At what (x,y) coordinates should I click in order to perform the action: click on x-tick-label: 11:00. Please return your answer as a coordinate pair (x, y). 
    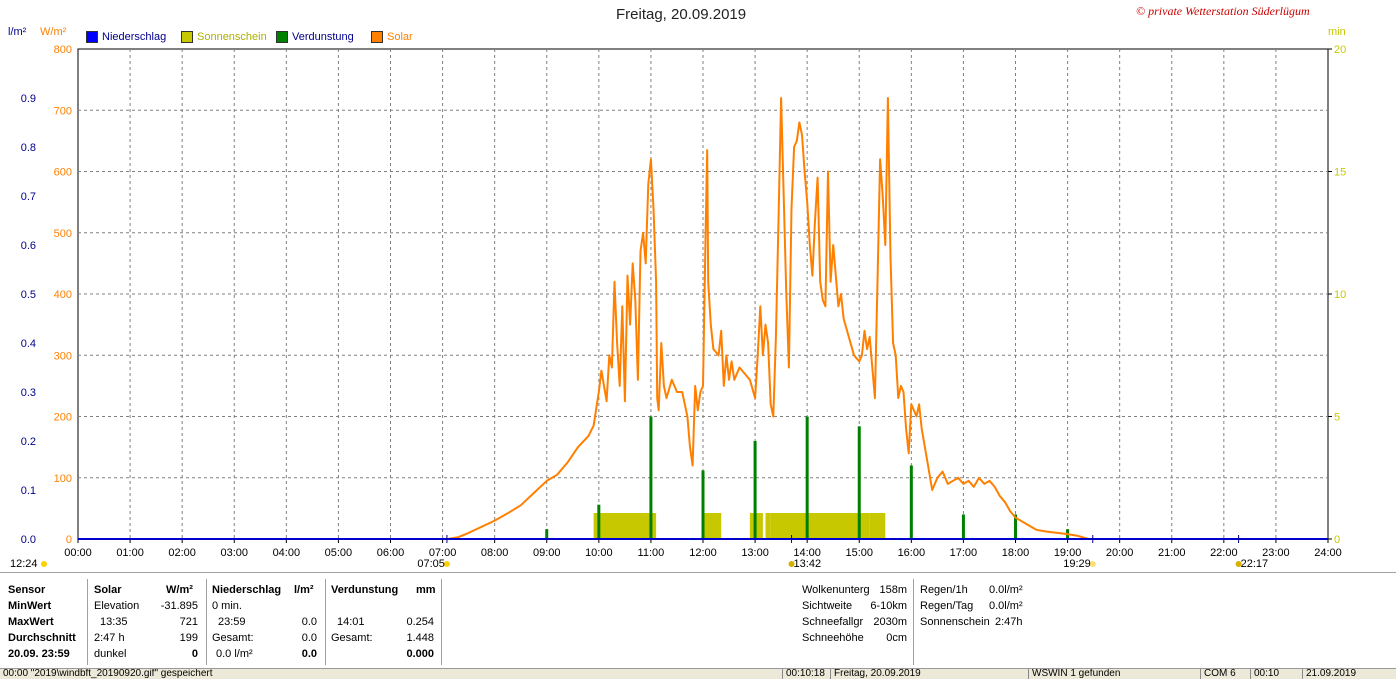
    Looking at the image, I should click on (651, 553).